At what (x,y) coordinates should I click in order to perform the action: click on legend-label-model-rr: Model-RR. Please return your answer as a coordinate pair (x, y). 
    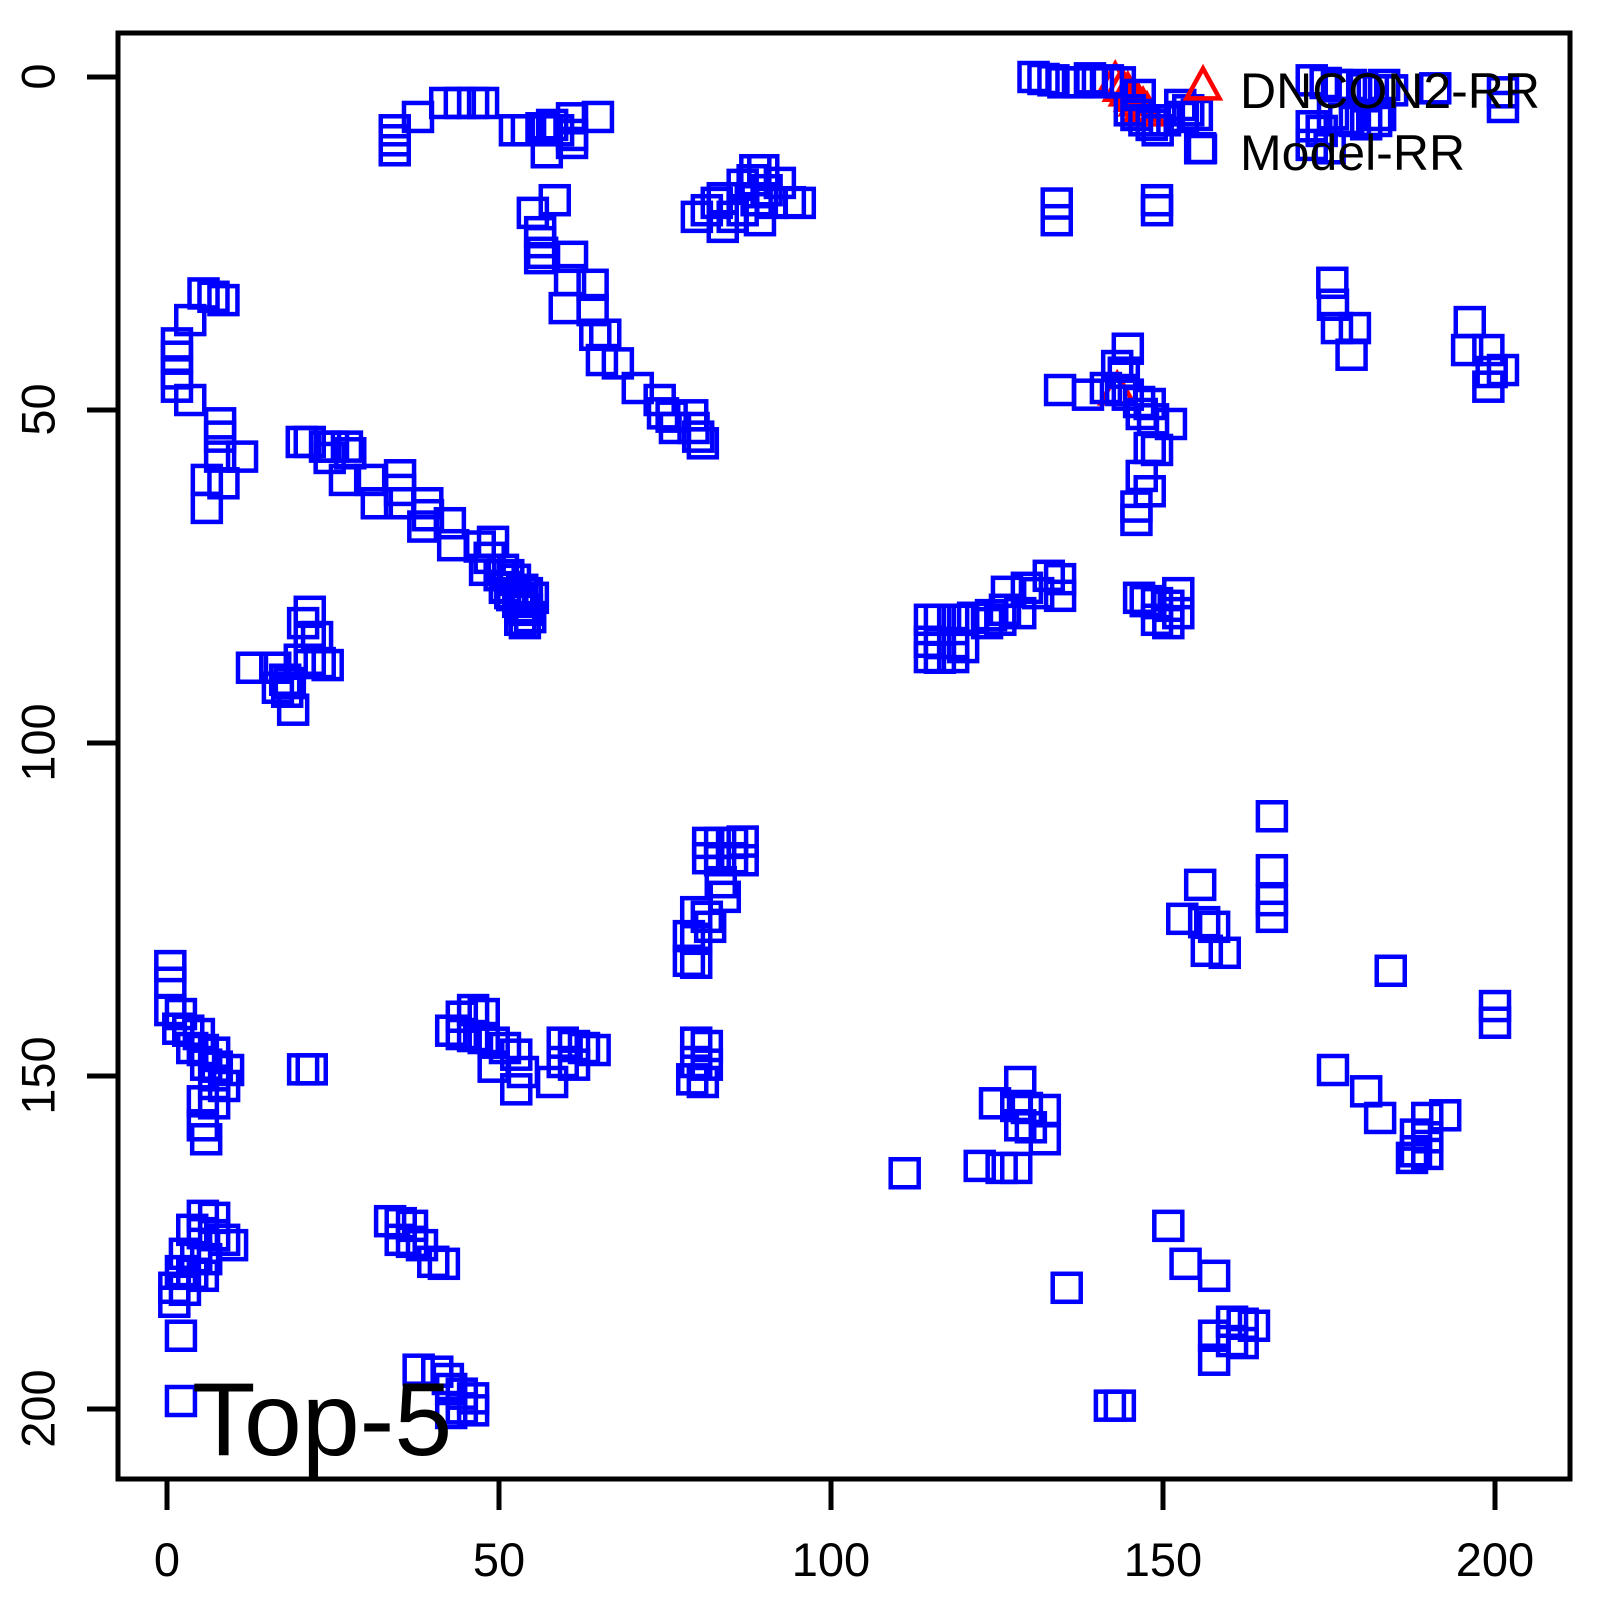
    Looking at the image, I should click on (1353, 153).